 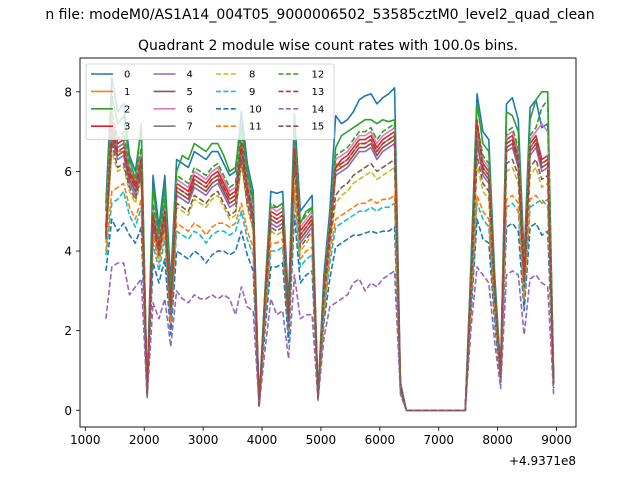 I want to click on y-tick-label: 4, so click(x=68, y=252).